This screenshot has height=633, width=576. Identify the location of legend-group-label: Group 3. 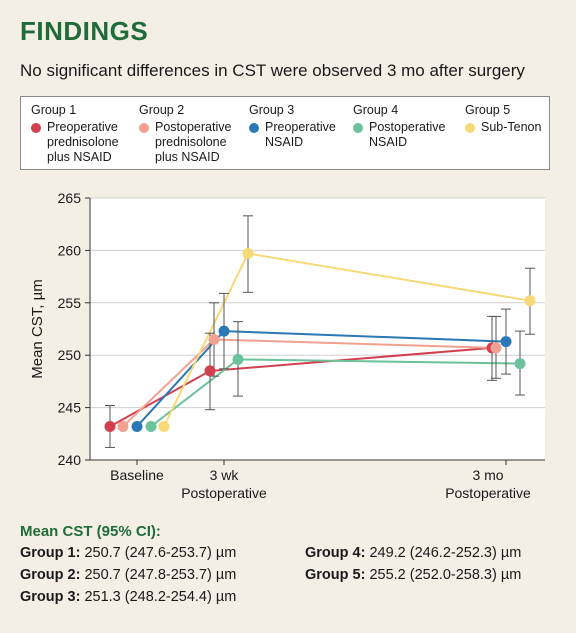
(272, 110).